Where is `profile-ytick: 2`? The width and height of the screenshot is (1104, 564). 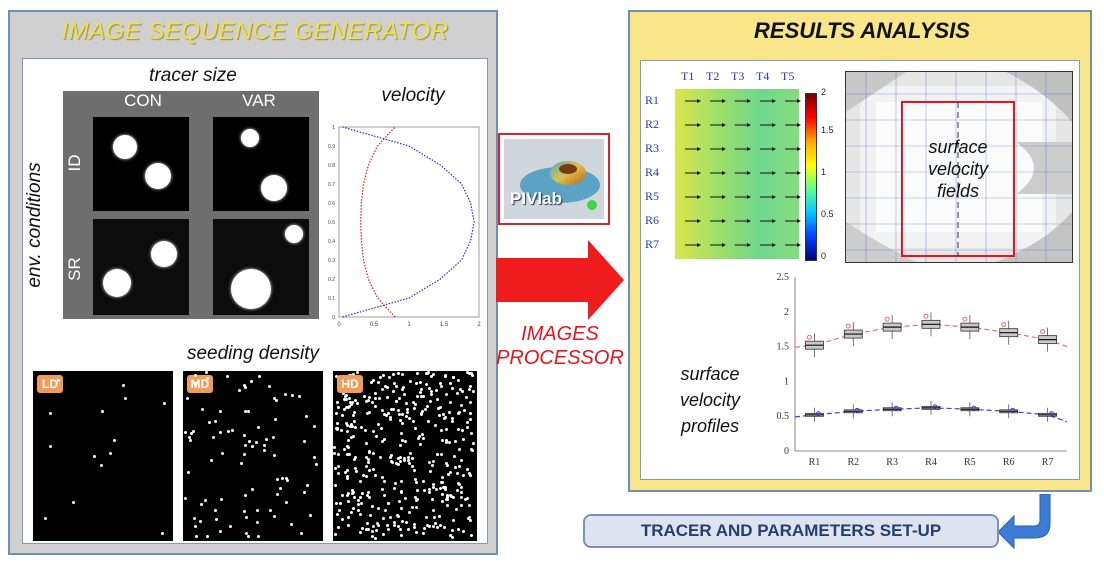 profile-ytick: 2 is located at coordinates (786, 312).